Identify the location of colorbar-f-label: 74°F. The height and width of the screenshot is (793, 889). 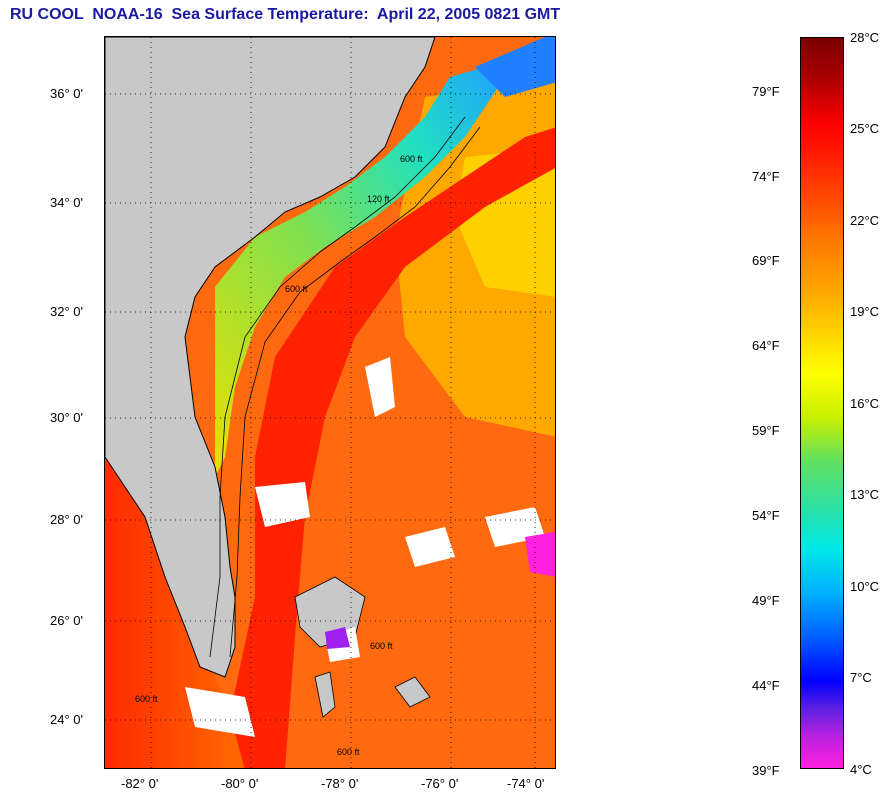
(766, 176).